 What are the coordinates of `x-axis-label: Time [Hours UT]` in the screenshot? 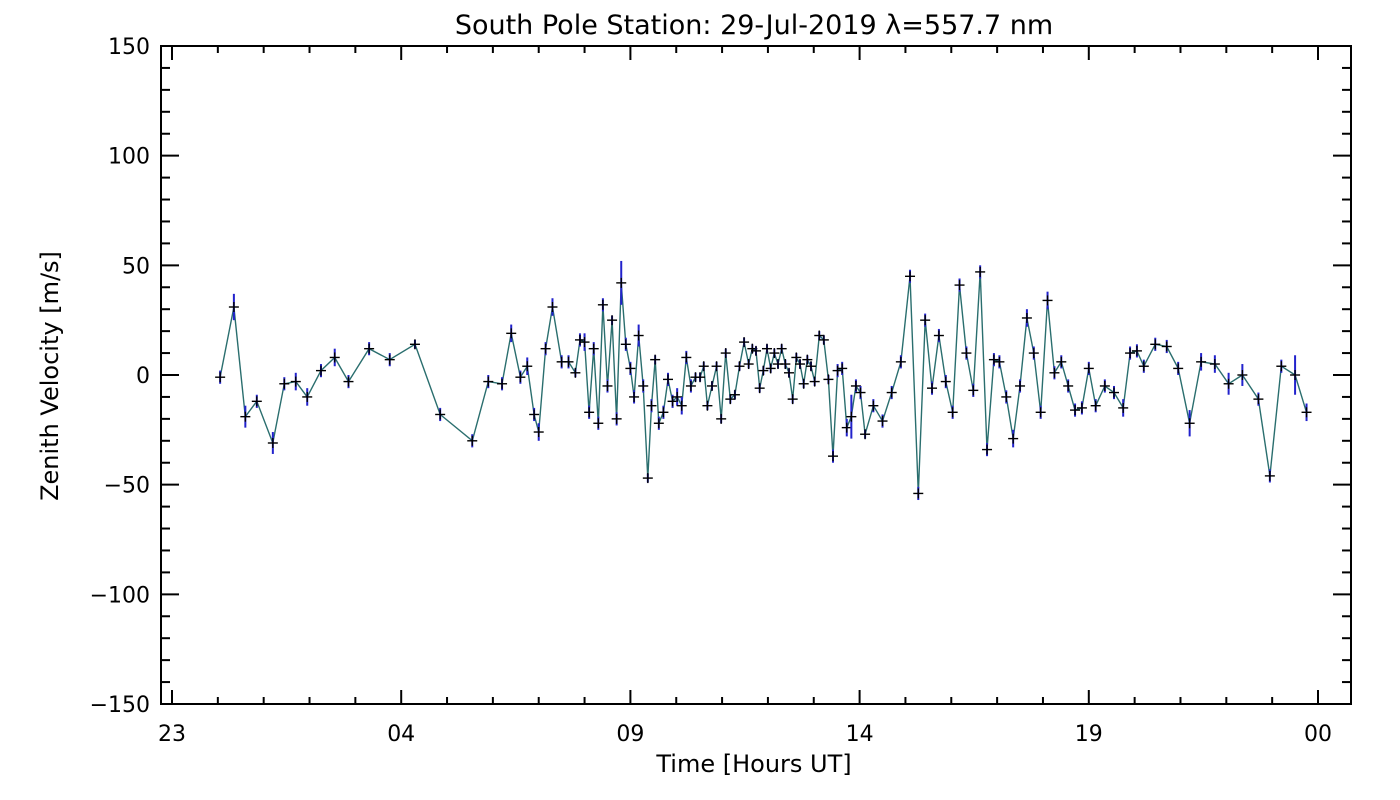 It's located at (753, 764).